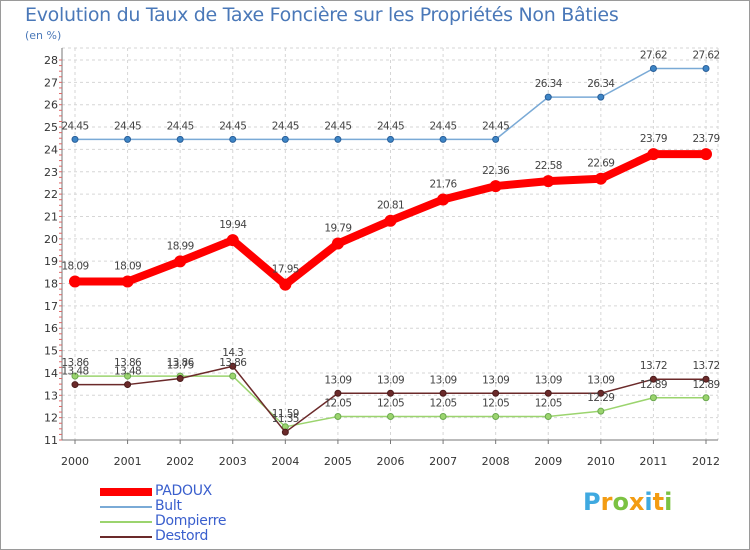 The width and height of the screenshot is (750, 550). I want to click on data-label-padoux: 22.58, so click(548, 166).